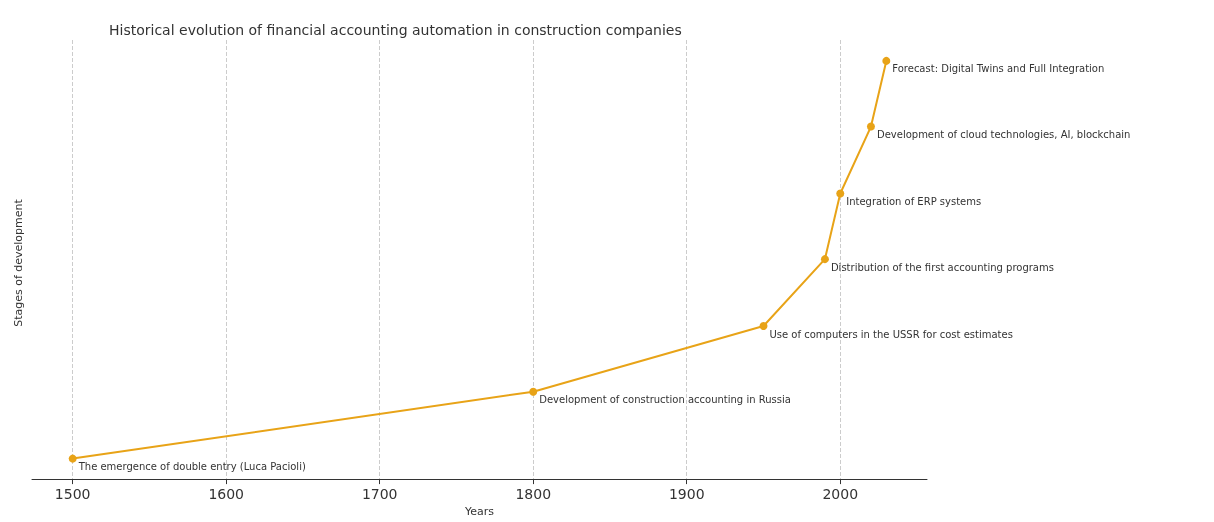  What do you see at coordinates (226, 494) in the screenshot?
I see `x-tick-label: 1600` at bounding box center [226, 494].